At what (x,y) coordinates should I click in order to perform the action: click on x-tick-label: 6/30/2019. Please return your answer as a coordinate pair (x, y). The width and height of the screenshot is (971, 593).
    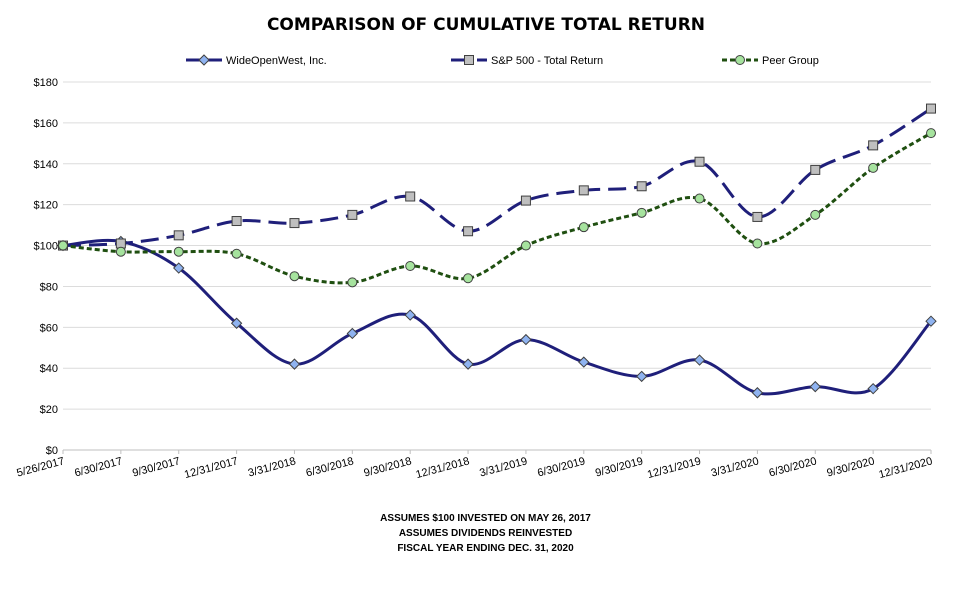
    Looking at the image, I should click on (561, 467).